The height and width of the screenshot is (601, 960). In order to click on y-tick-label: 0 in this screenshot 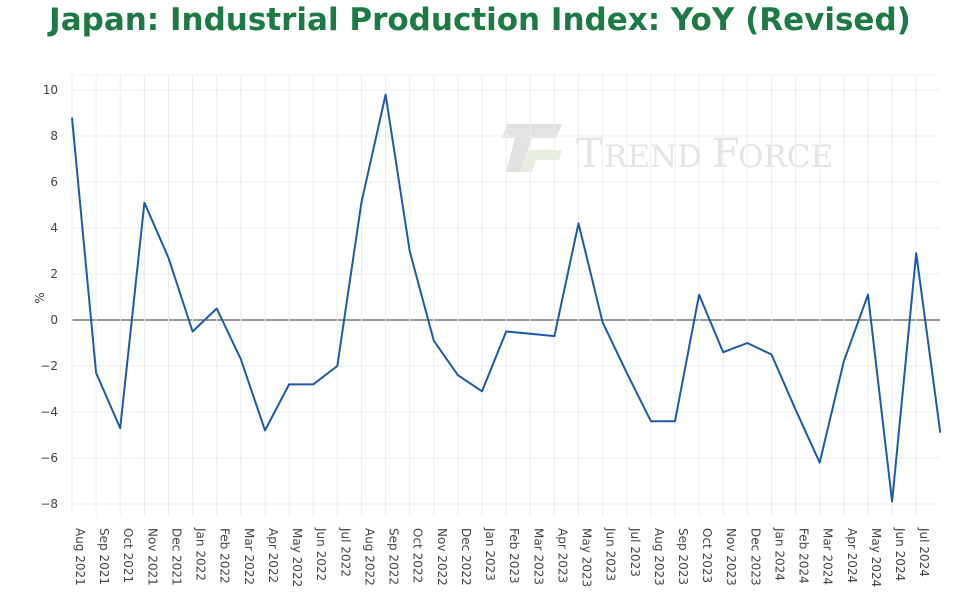, I will do `click(54, 320)`.